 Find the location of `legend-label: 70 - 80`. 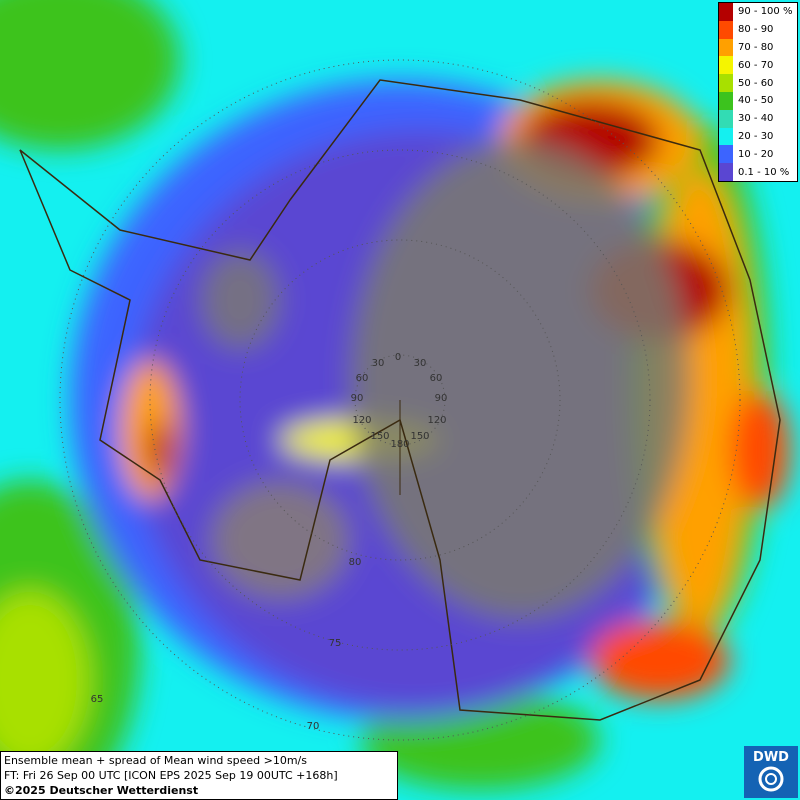

legend-label: 70 - 80 is located at coordinates (756, 47).